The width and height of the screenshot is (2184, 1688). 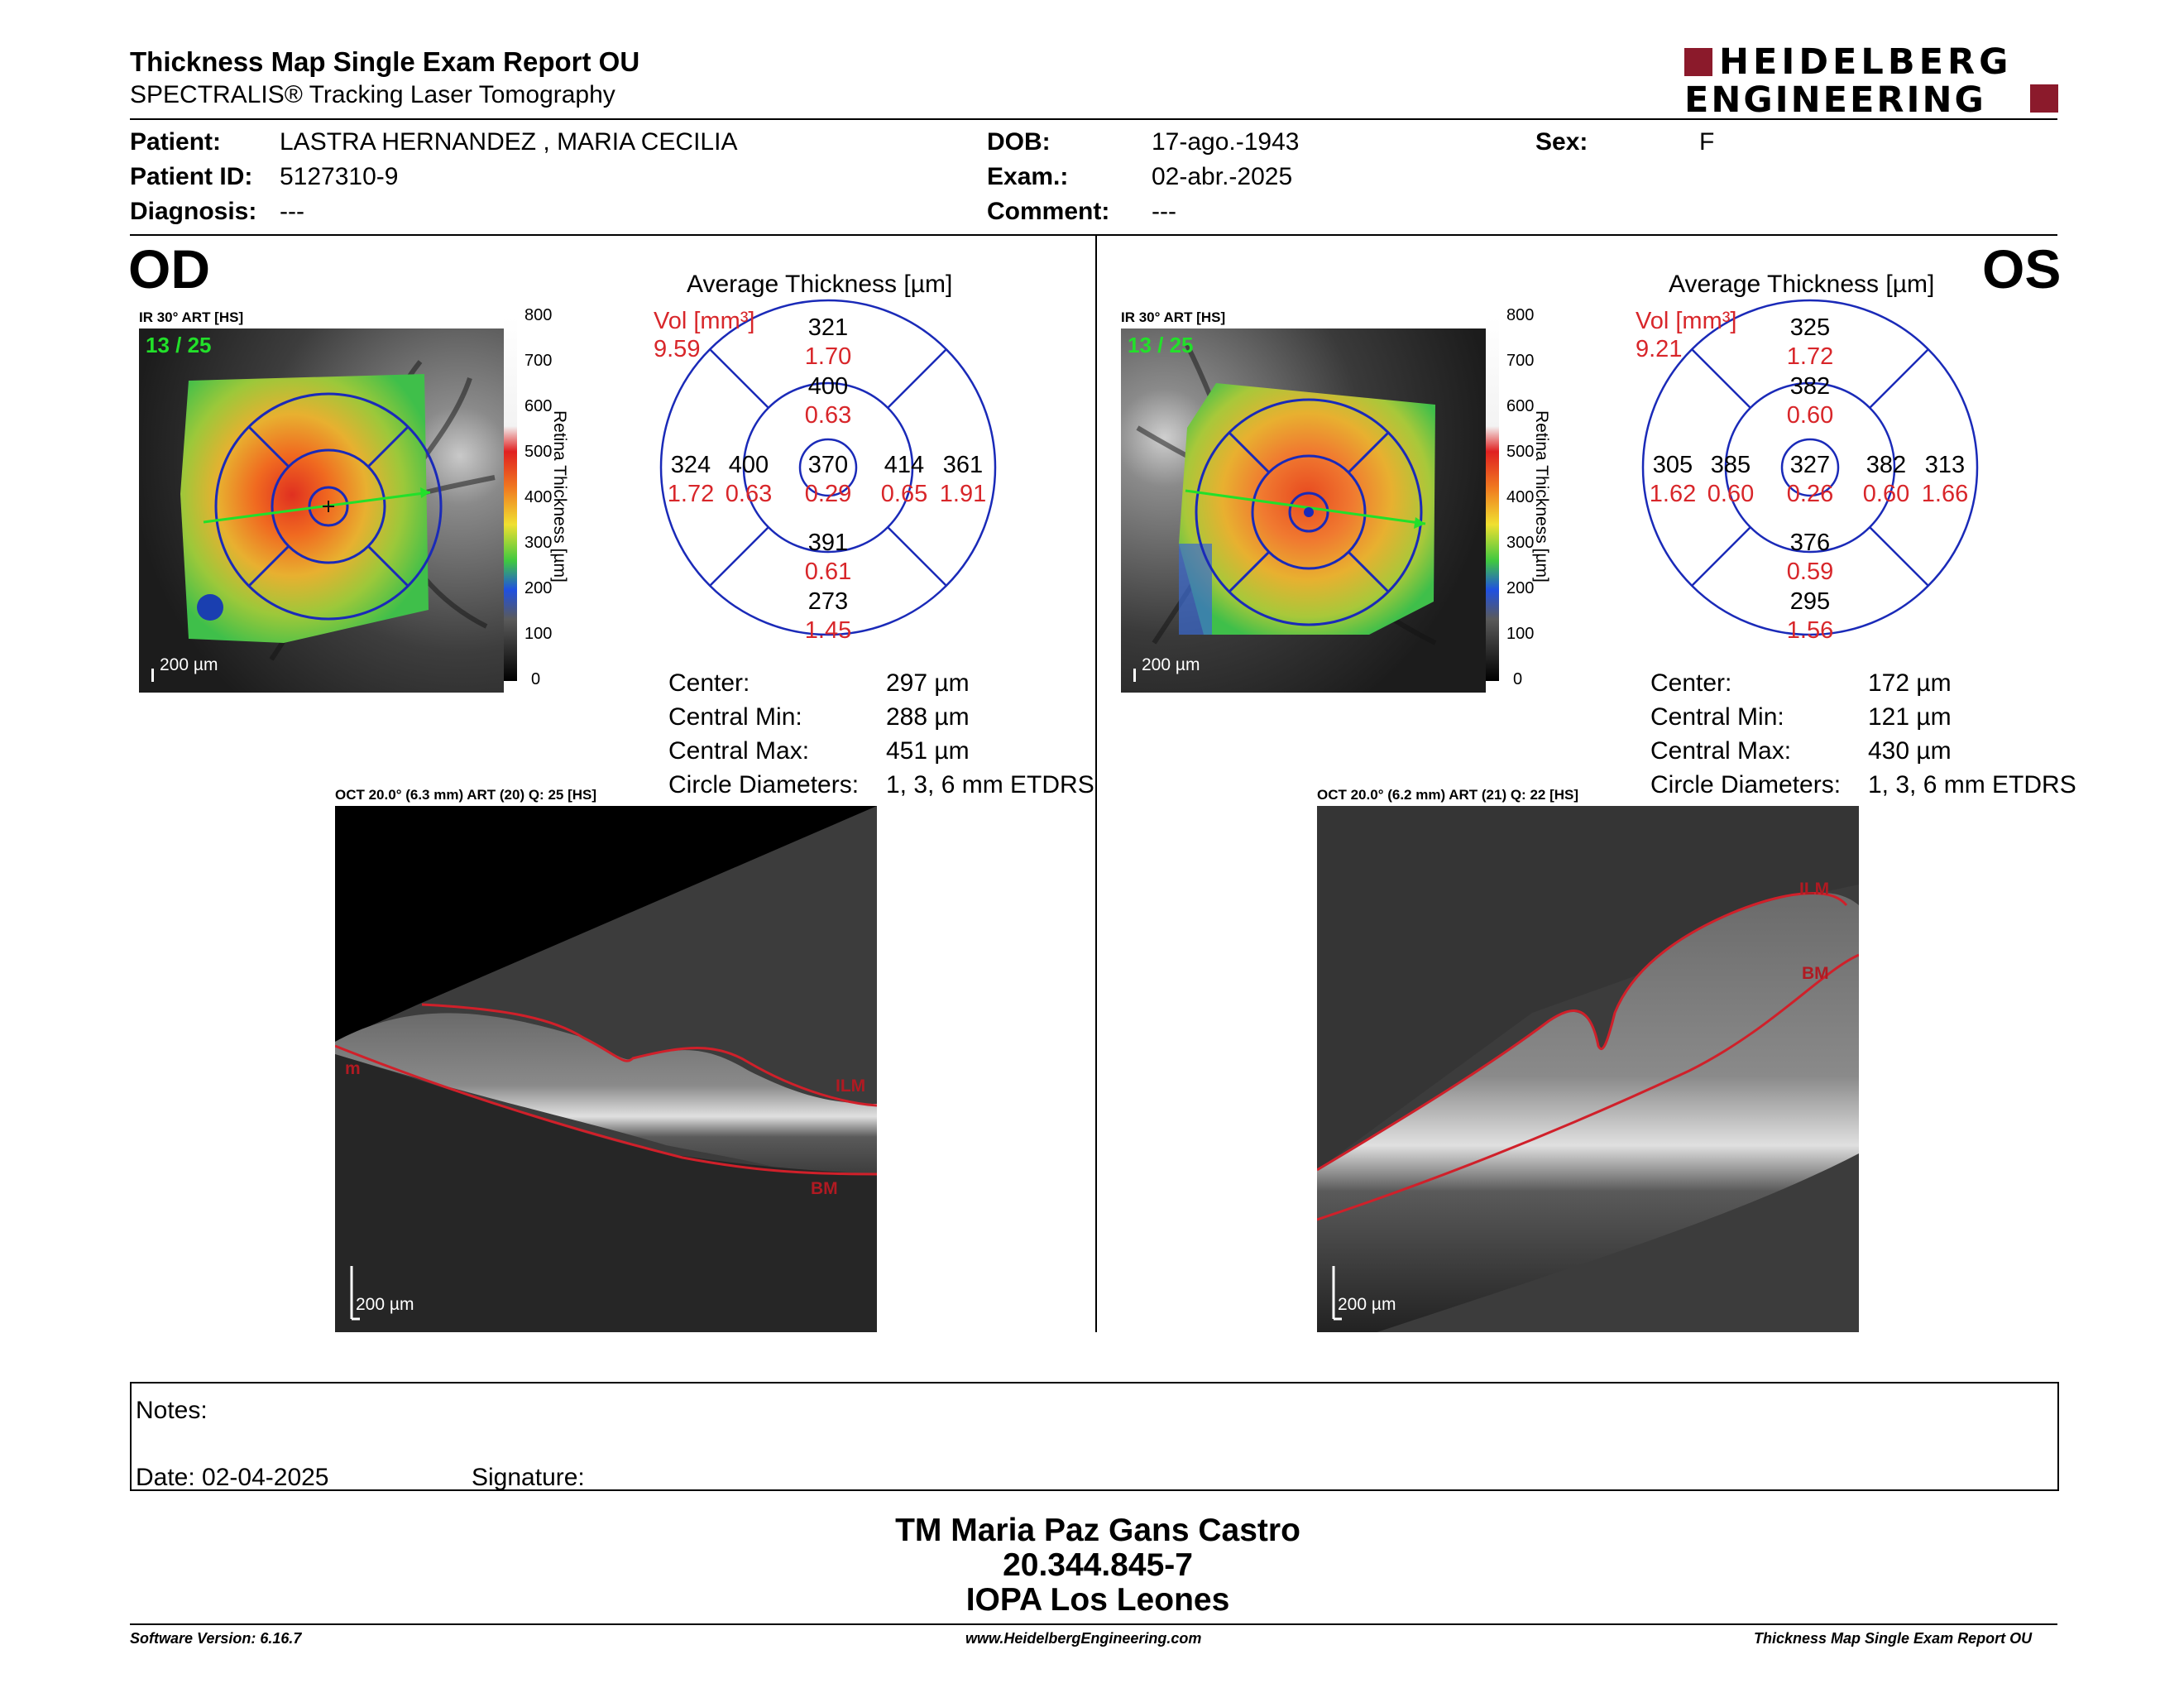 I want to click on footer-report-name: Thickness Map Single Exam Report OU, so click(x=1893, y=1638).